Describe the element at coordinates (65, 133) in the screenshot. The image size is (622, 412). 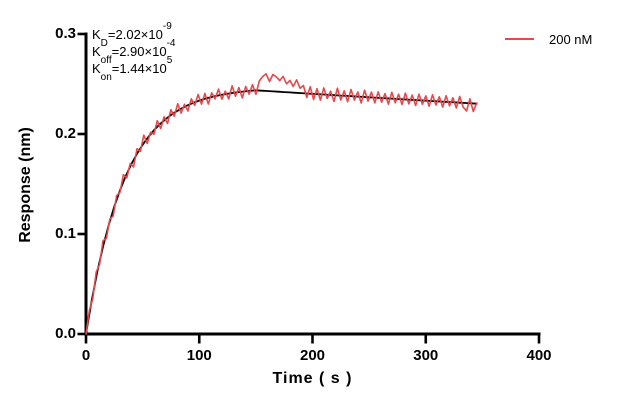
I see `y-tick-label: 0.2` at that location.